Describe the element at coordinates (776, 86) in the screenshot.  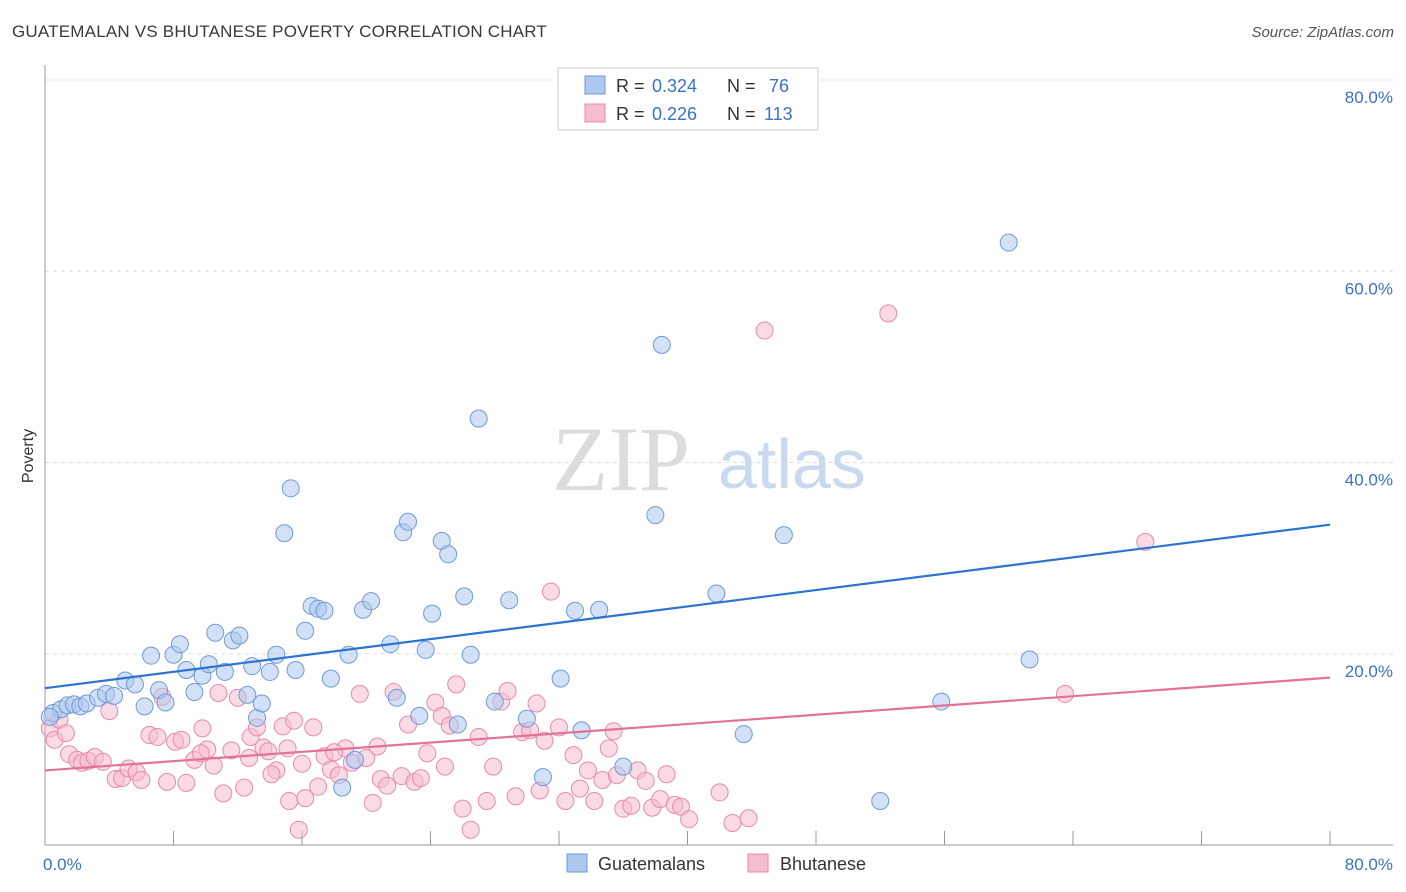
I see `legend-n-value-1: 76` at that location.